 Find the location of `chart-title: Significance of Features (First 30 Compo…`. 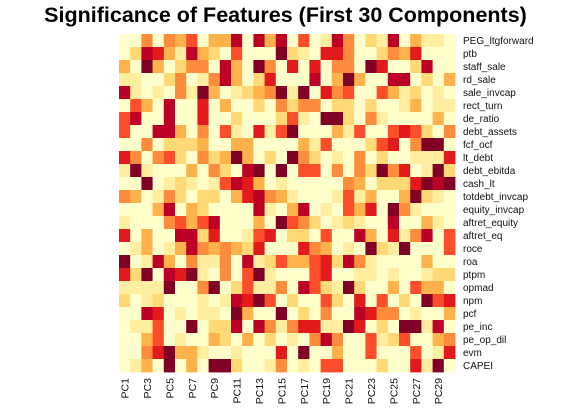

chart-title: Significance of Features (First 30 Compo… is located at coordinates (285, 15).